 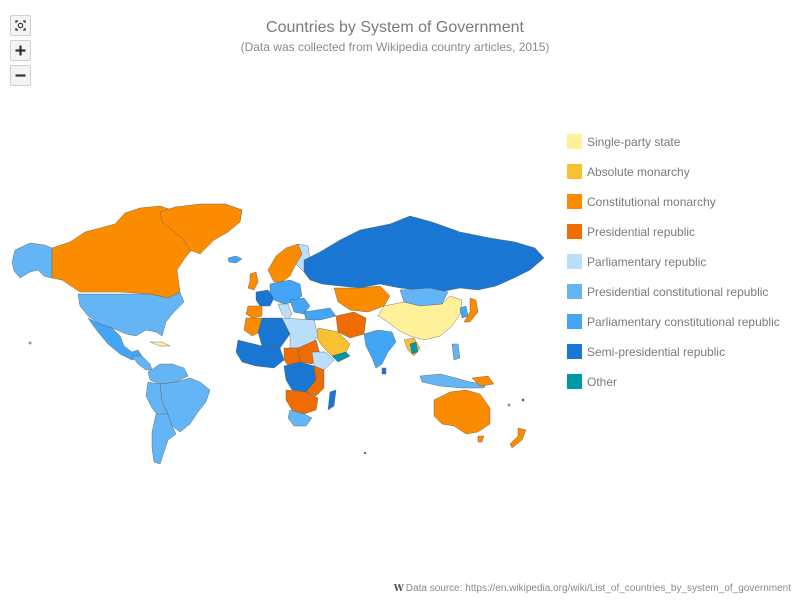 I want to click on country-iran, so click(x=351, y=325).